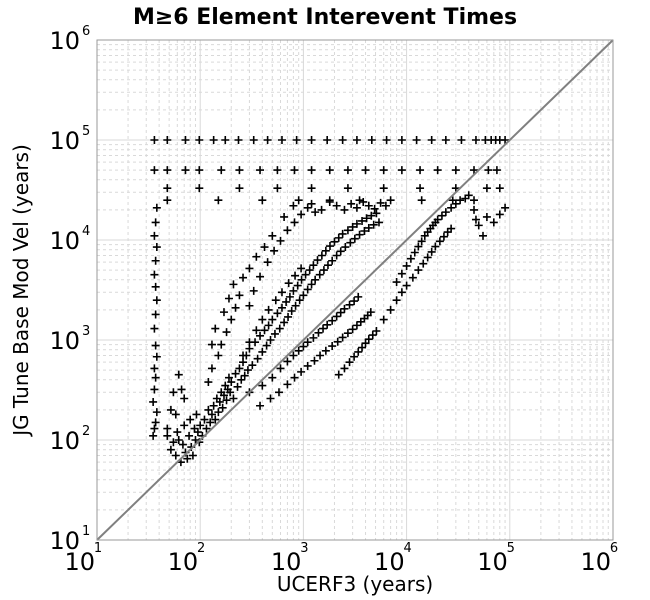 Image resolution: width=650 pixels, height=600 pixels. Describe the element at coordinates (614, 548) in the screenshot. I see `x-tick-exponent: 6` at that location.